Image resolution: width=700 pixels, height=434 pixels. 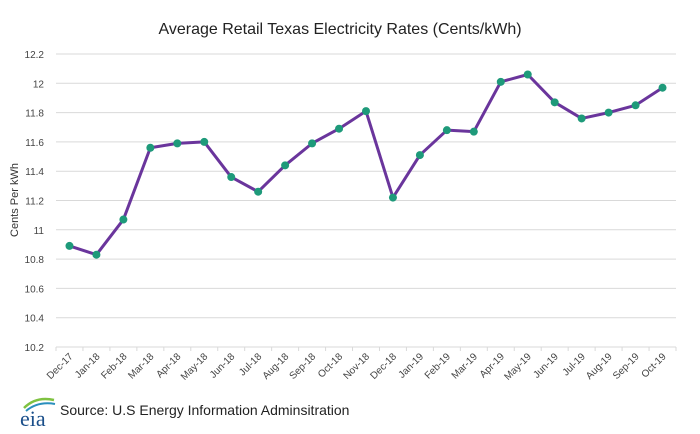 What do you see at coordinates (35, 55) in the screenshot?
I see `y-tick-label: 12.2` at bounding box center [35, 55].